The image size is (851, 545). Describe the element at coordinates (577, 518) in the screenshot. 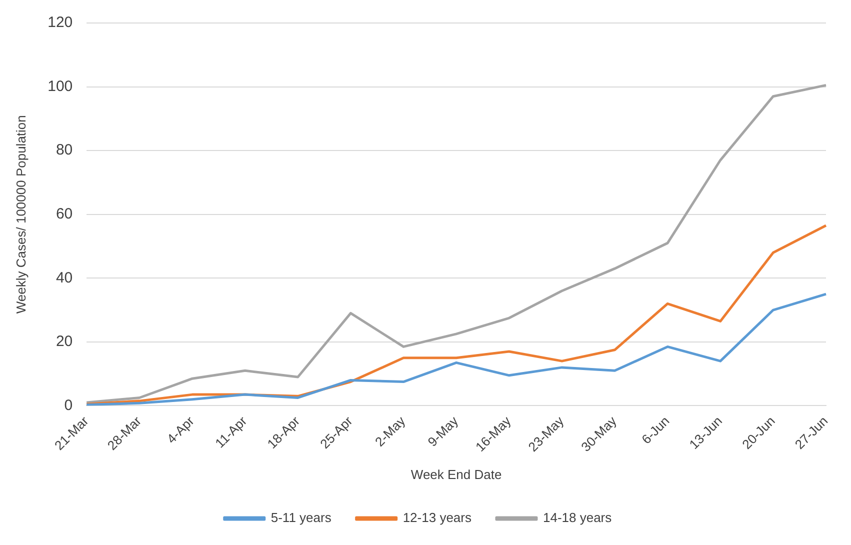

I see `legend-label: 14-18 years` at that location.